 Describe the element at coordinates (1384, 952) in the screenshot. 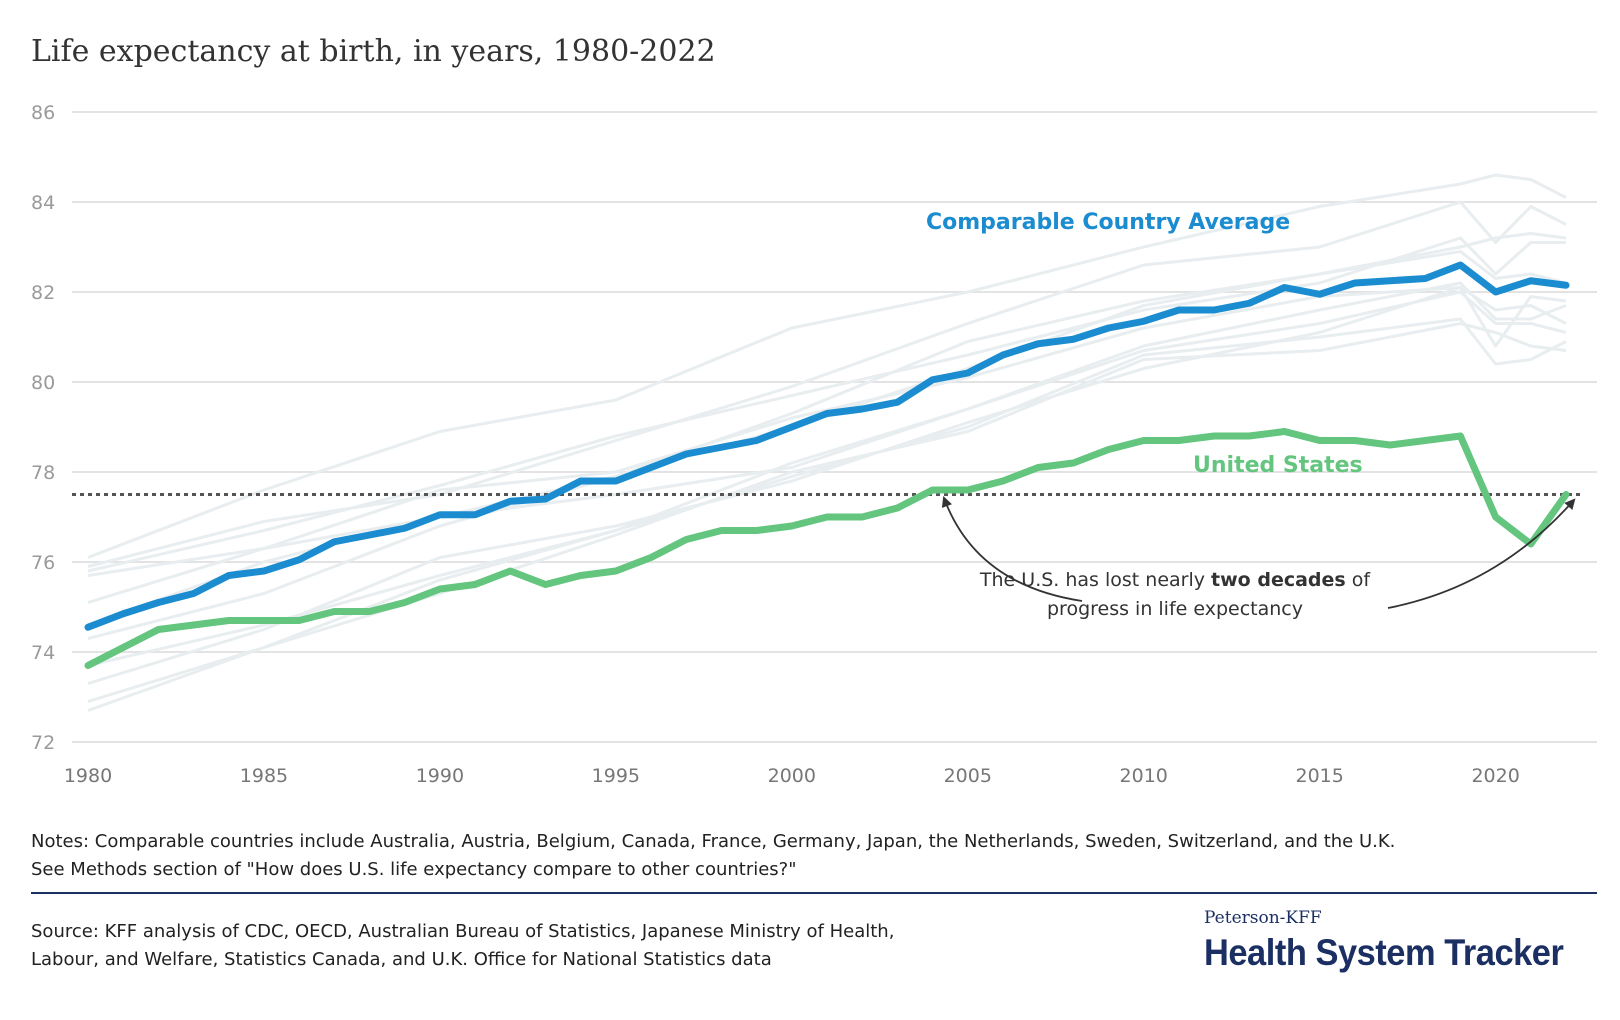

I see `logo-health-system-tracker: Health System Tracker` at that location.